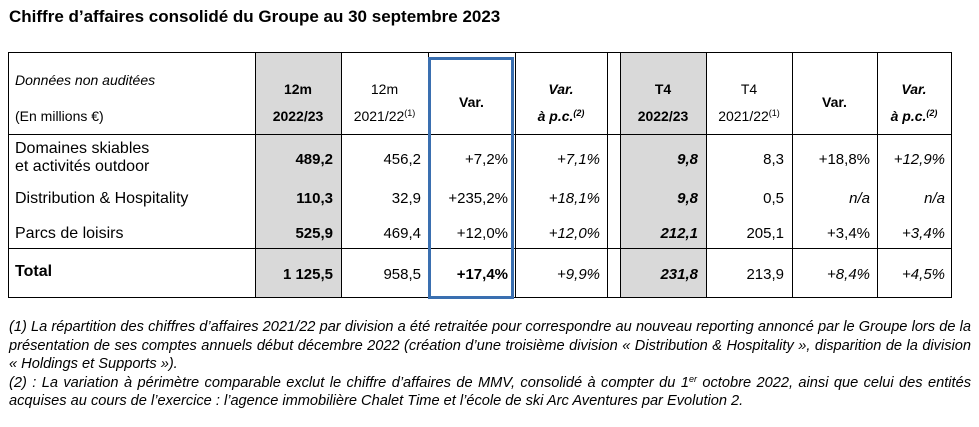 The image size is (979, 427). Describe the element at coordinates (834, 102) in the screenshot. I see `col-header-var-t4: Var.` at that location.